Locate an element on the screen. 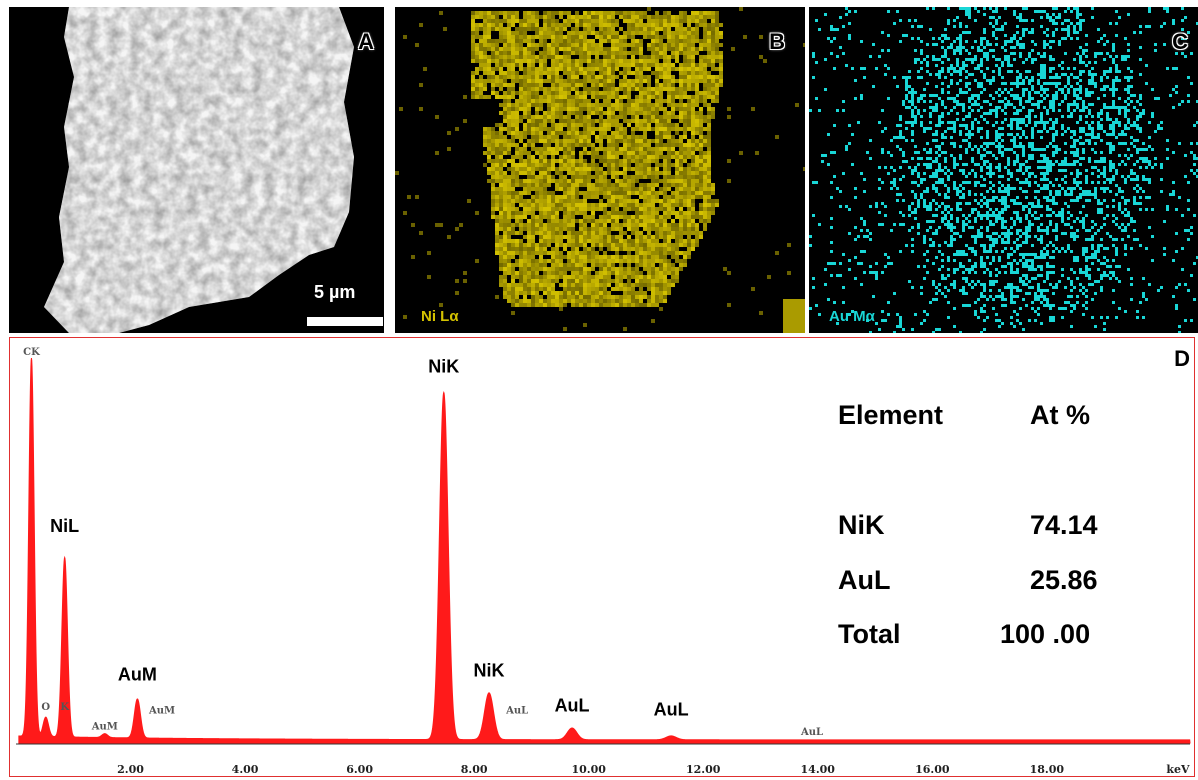 The width and height of the screenshot is (1198, 780). panel-label-c: C is located at coordinates (1180, 41).